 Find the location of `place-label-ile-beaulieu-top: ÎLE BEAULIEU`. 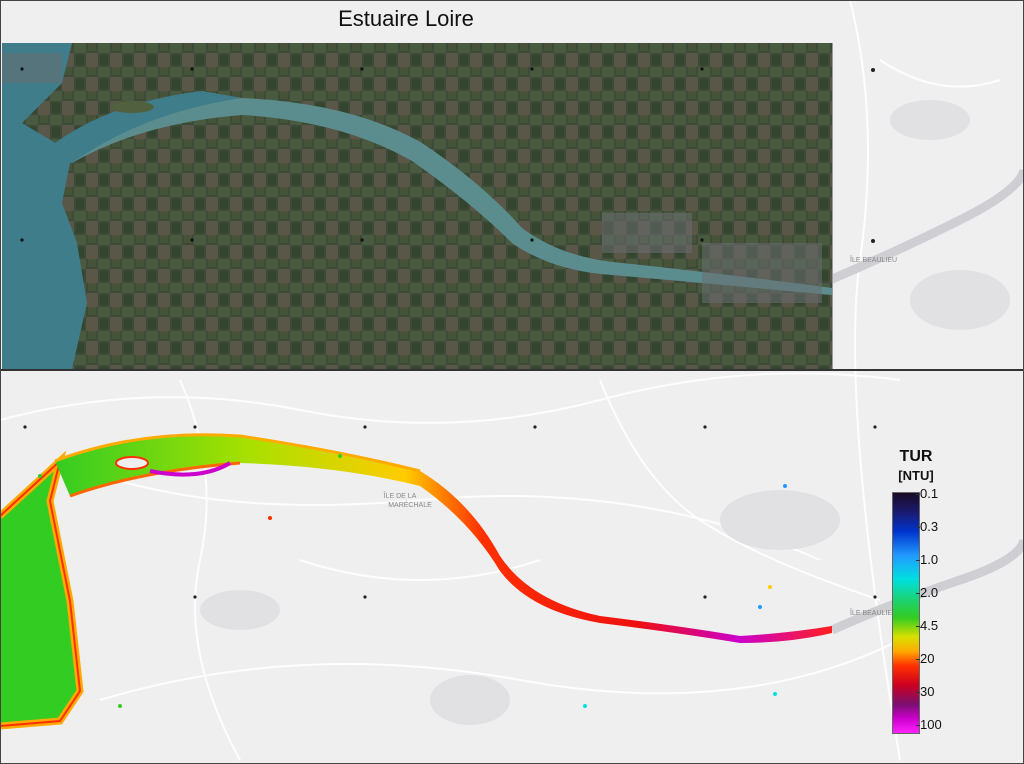

place-label-ile-beaulieu-top: ÎLE BEAULIEU is located at coordinates (873, 259).